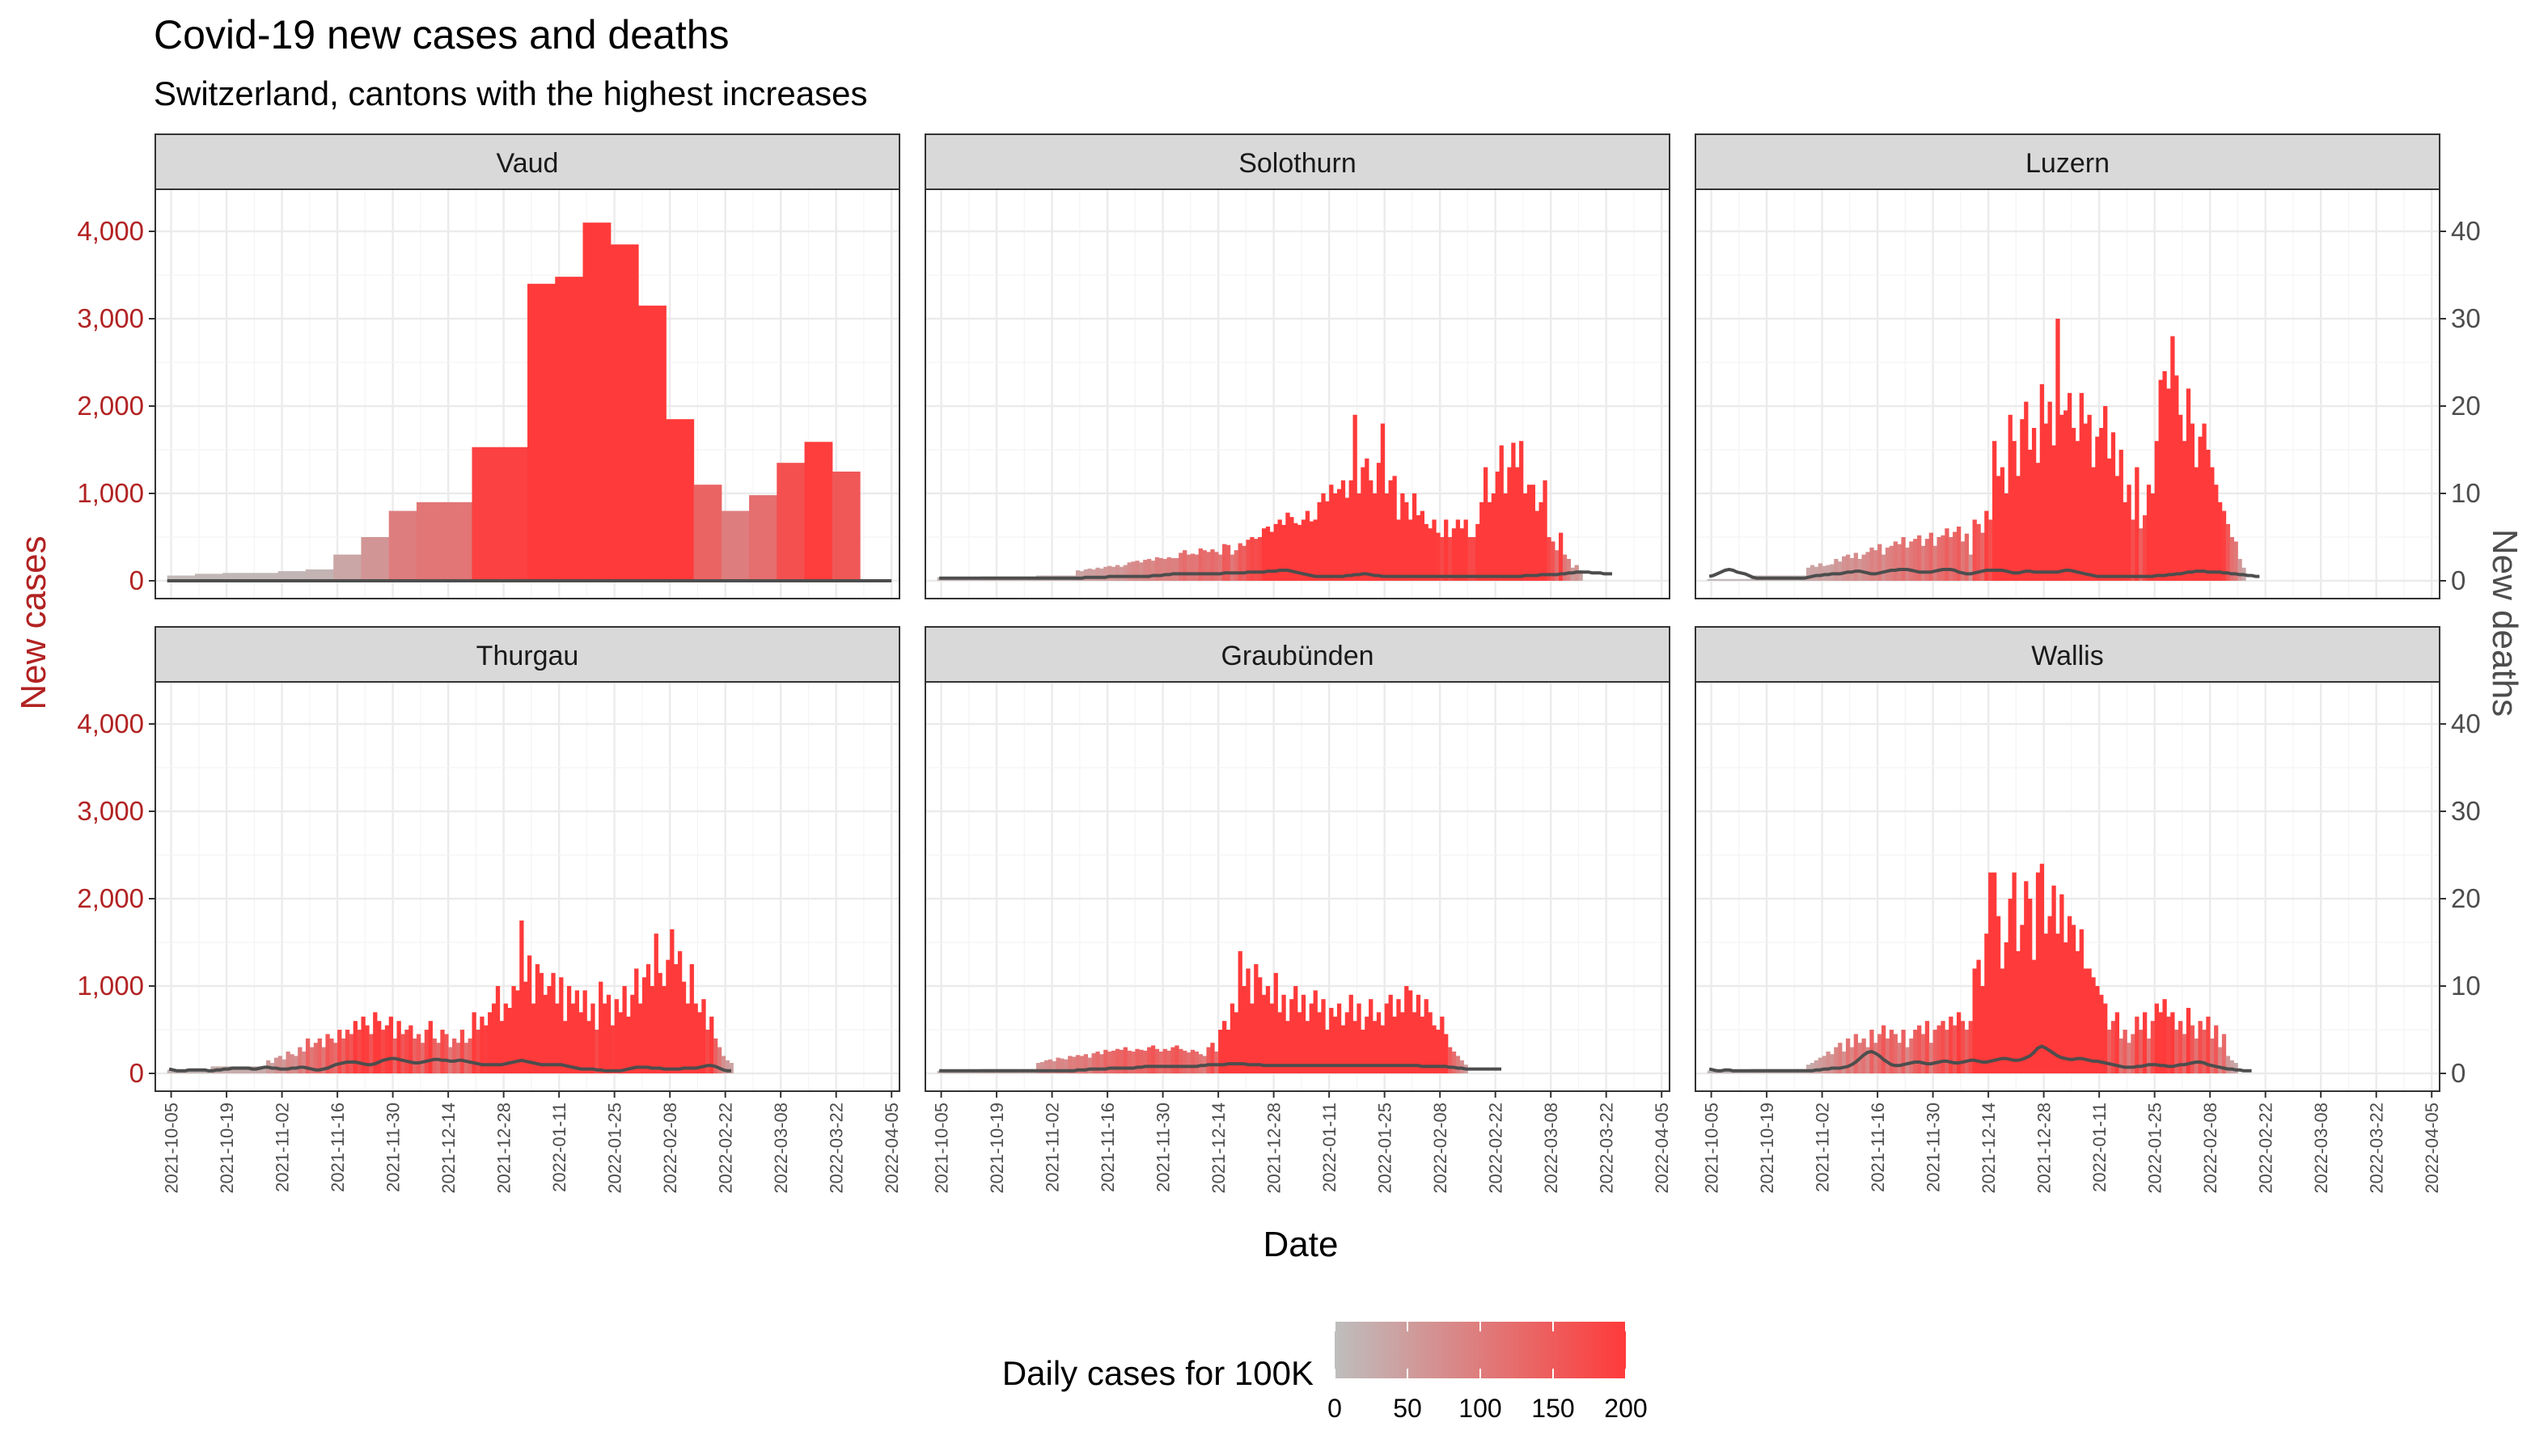  I want to click on y-right-tick-label: 20, so click(2466, 406).